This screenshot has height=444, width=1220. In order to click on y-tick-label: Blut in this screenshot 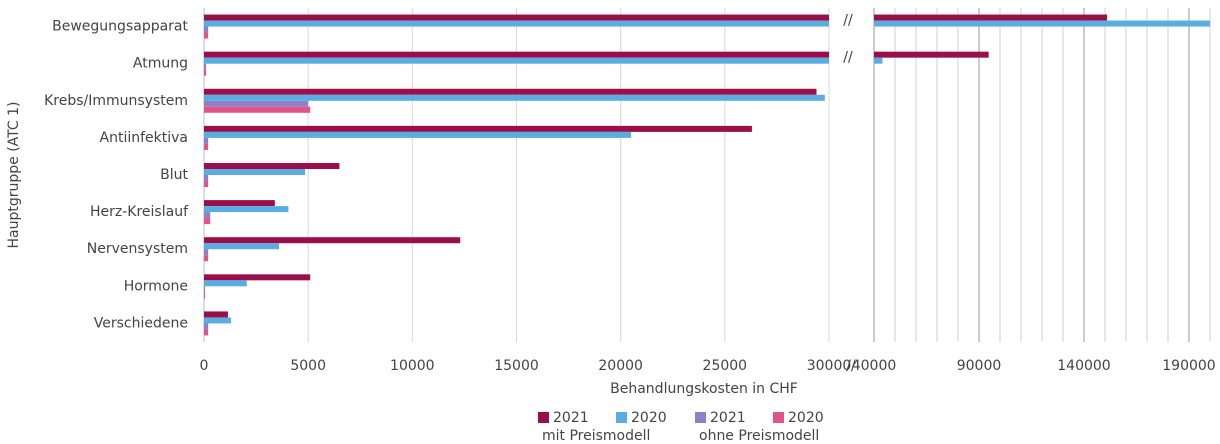, I will do `click(174, 175)`.